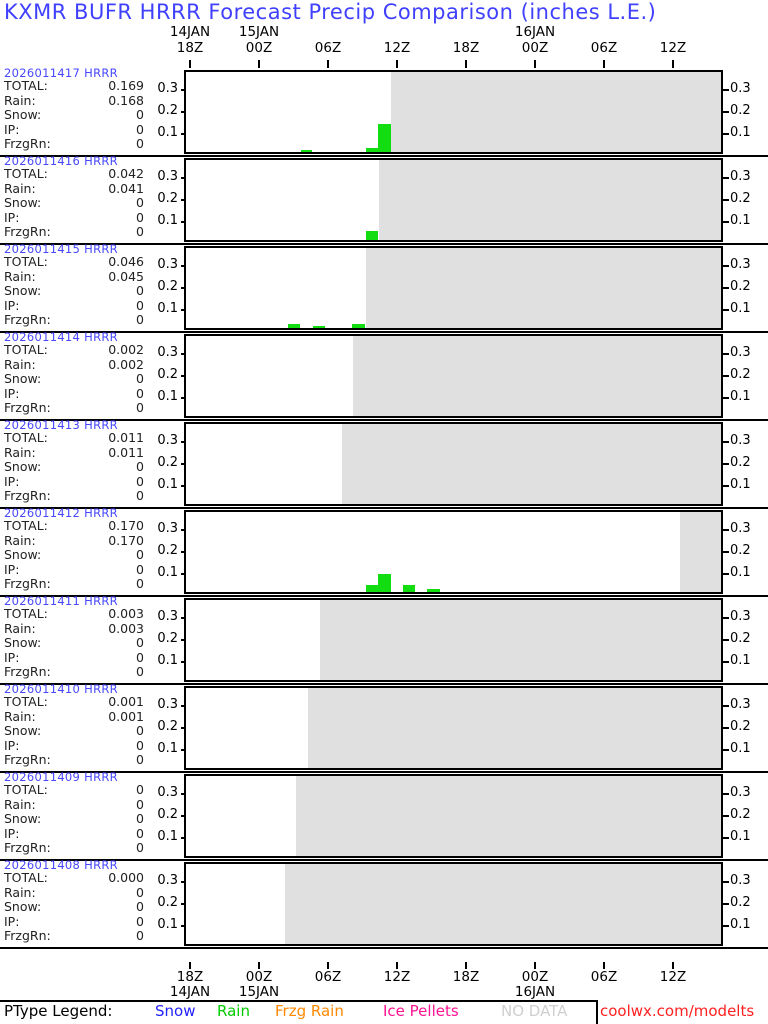 Image resolution: width=768 pixels, height=1024 pixels. What do you see at coordinates (534, 1011) in the screenshot?
I see `legend-item-no-data: NO DATA` at bounding box center [534, 1011].